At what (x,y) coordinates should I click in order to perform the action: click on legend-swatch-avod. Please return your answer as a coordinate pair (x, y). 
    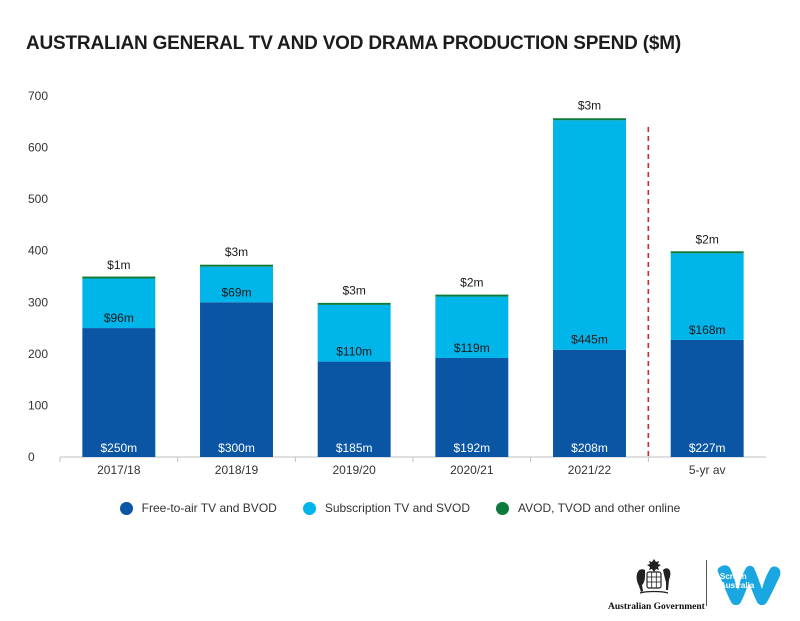
    Looking at the image, I should click on (503, 508).